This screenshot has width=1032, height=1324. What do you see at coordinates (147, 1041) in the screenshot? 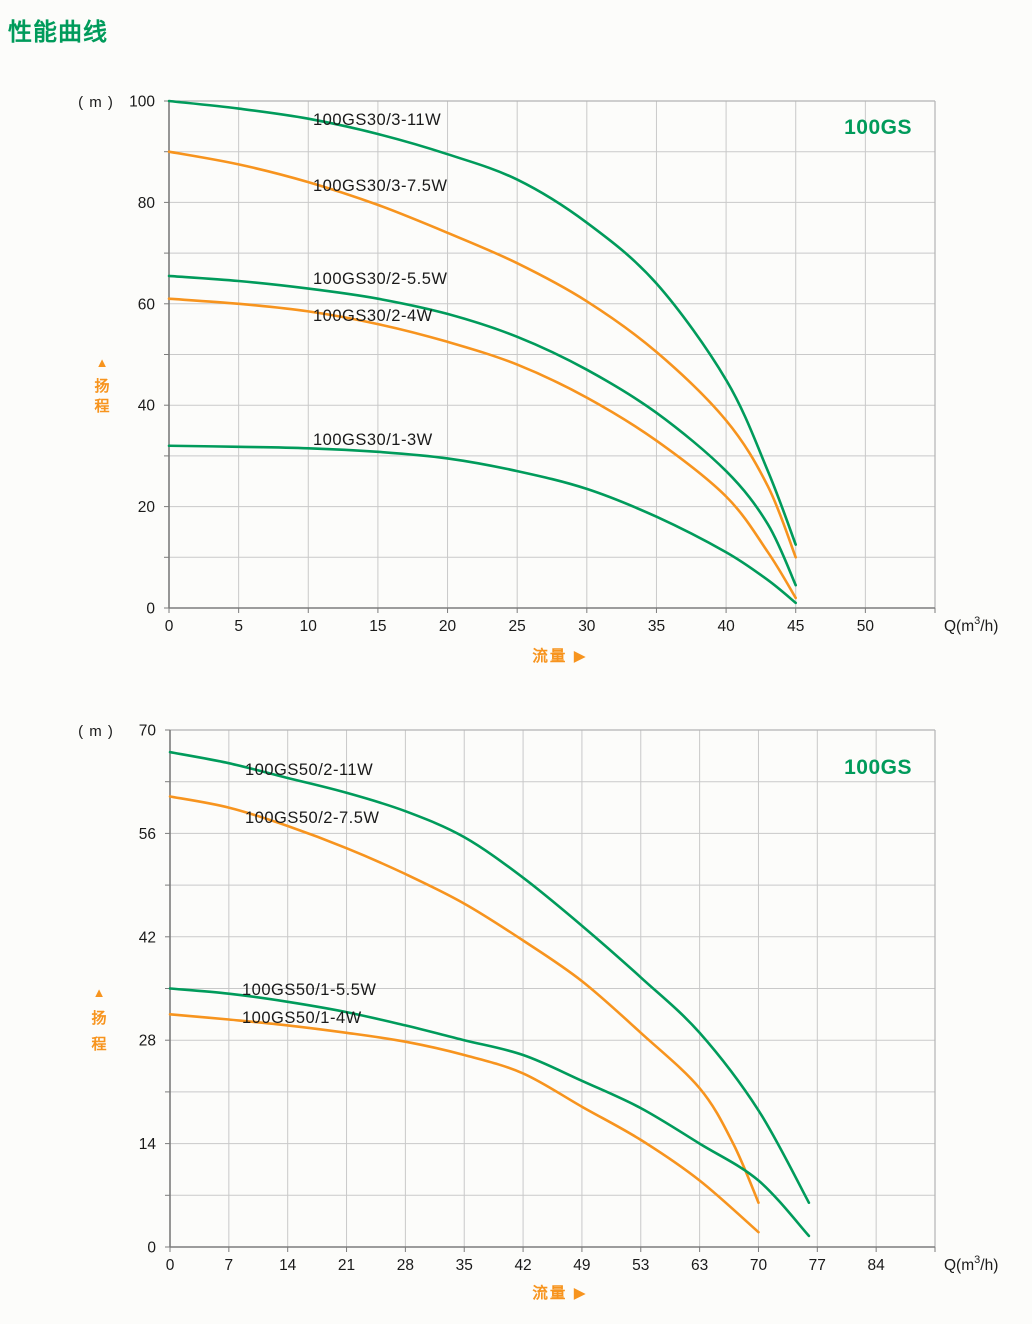
I see `y-tick-label: 28` at bounding box center [147, 1041].